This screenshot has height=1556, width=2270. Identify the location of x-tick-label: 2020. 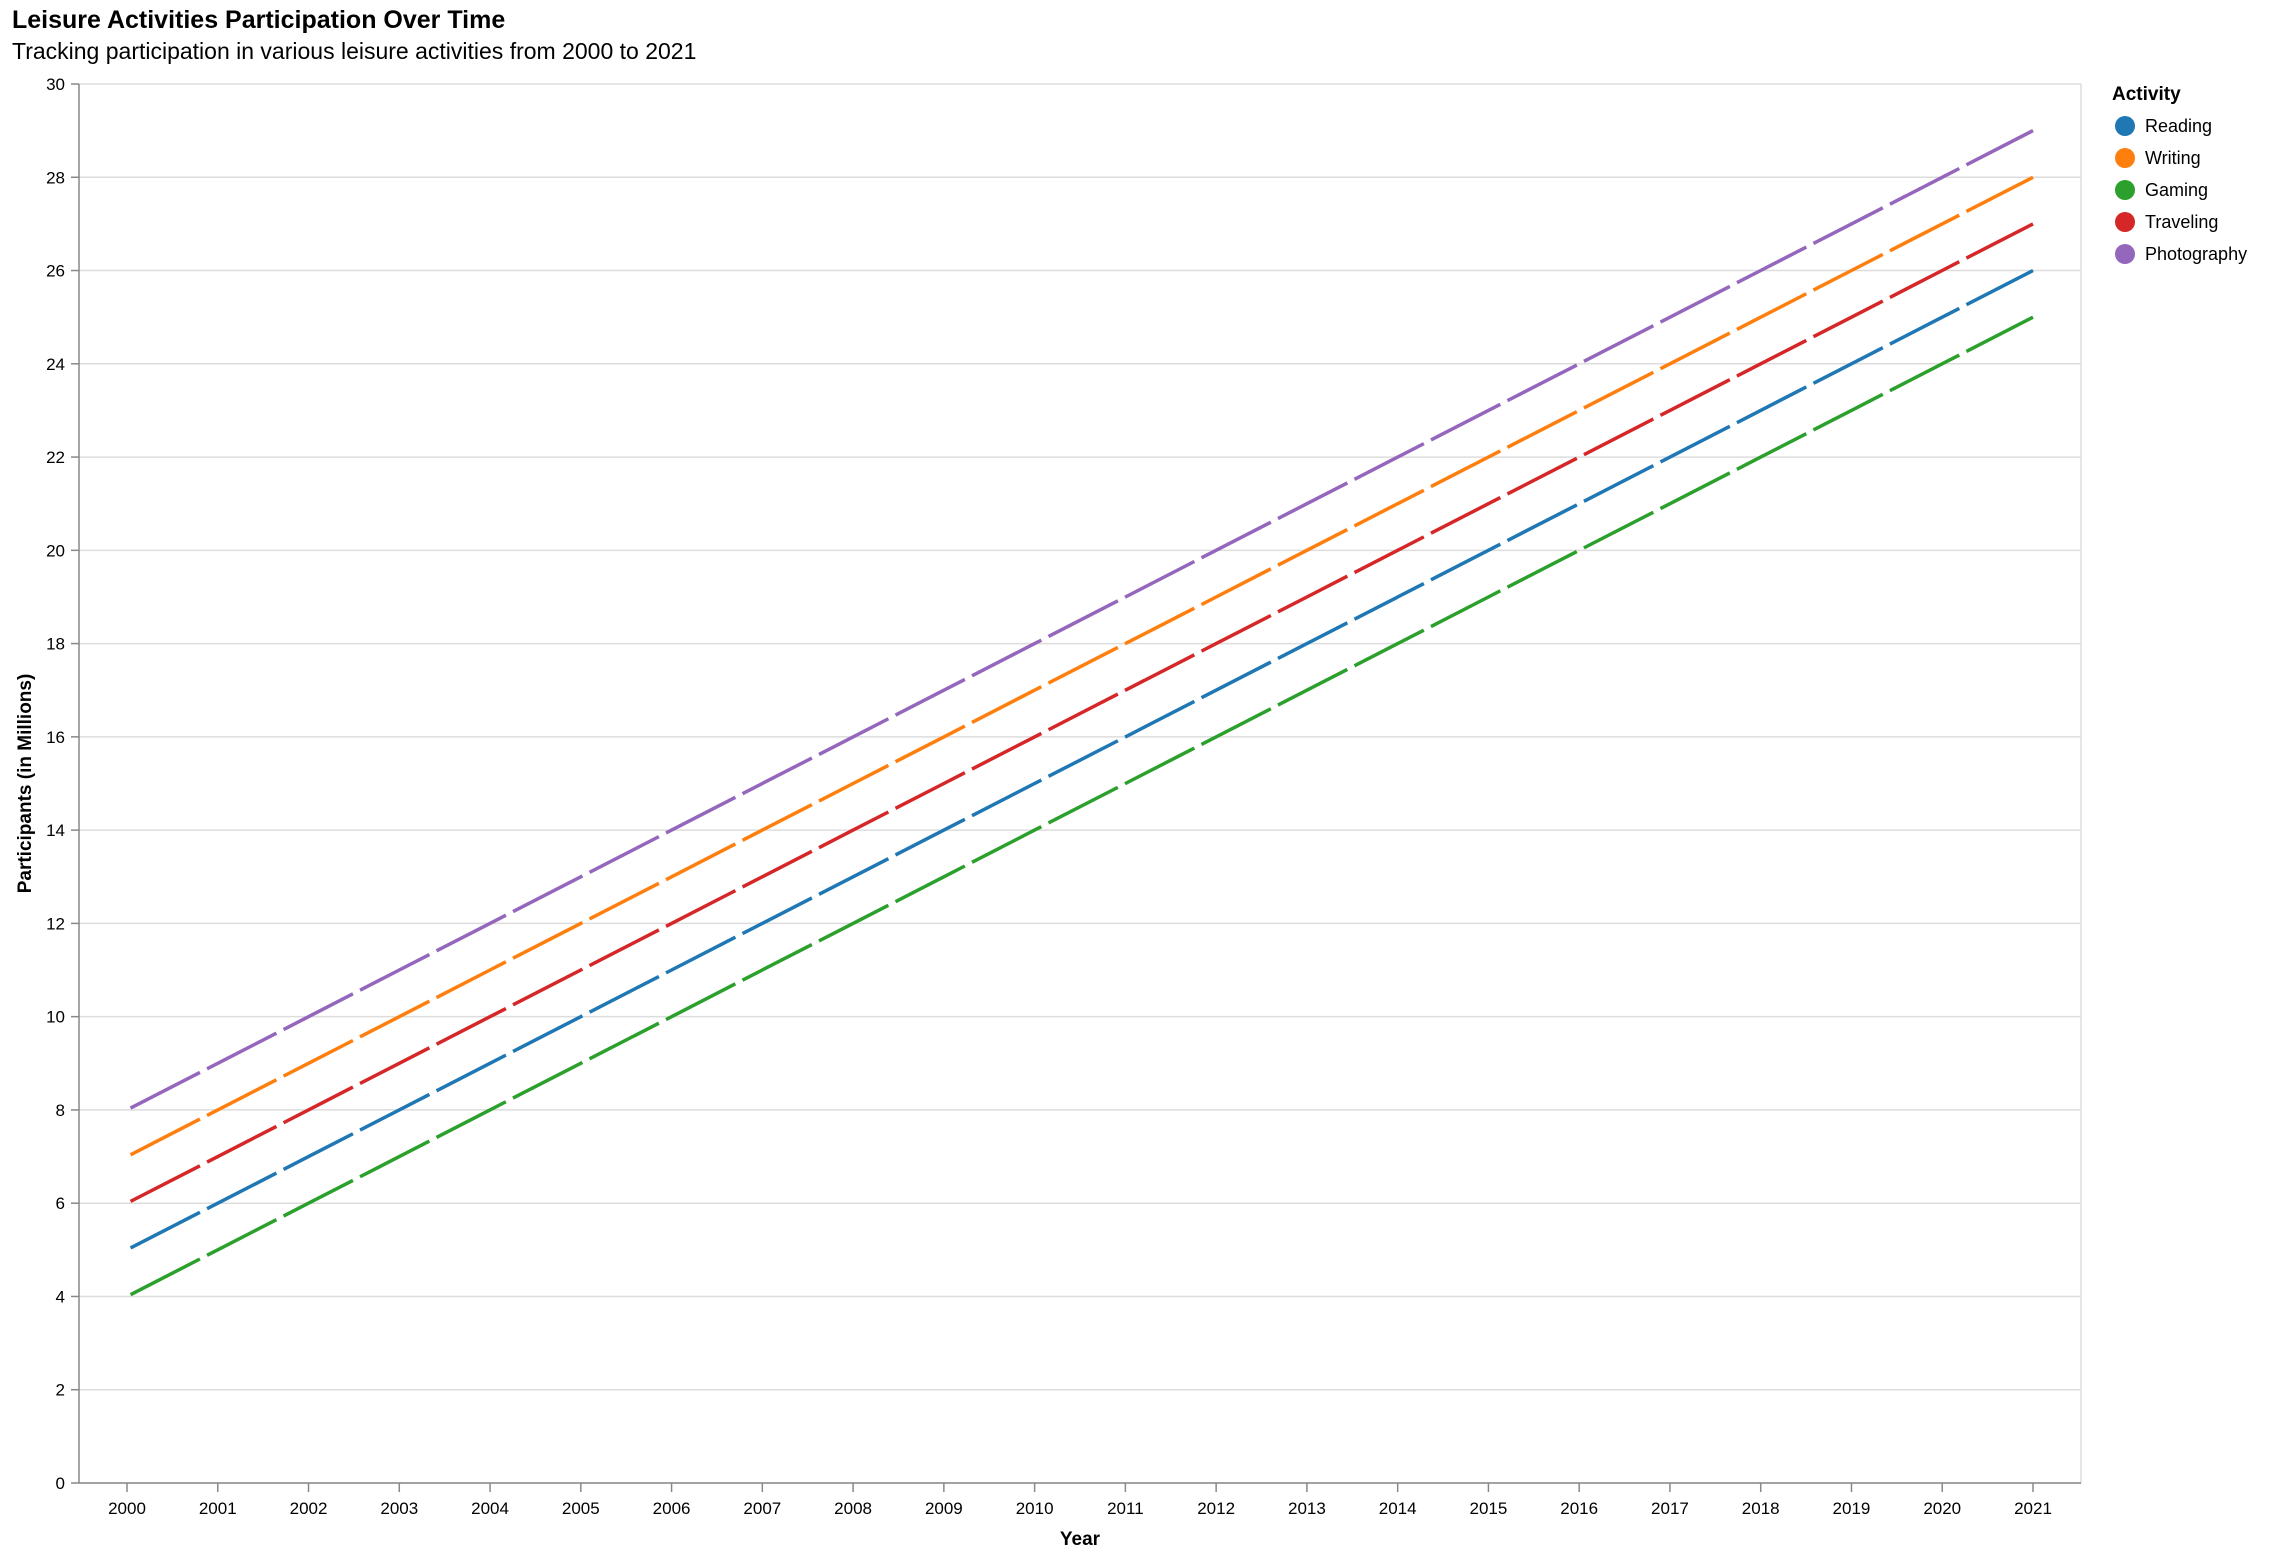
(1942, 1508).